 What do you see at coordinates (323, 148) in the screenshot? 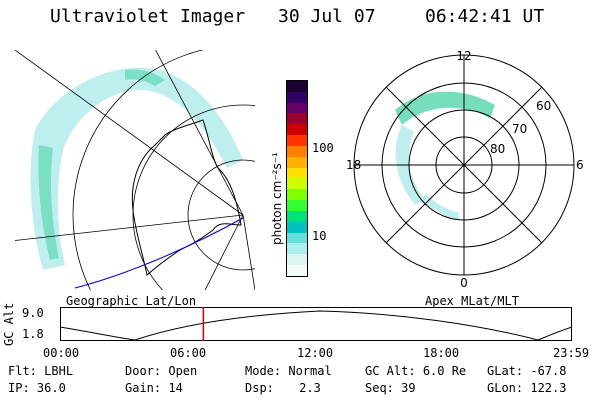
I see `colorbar-tick-100: 100` at bounding box center [323, 148].